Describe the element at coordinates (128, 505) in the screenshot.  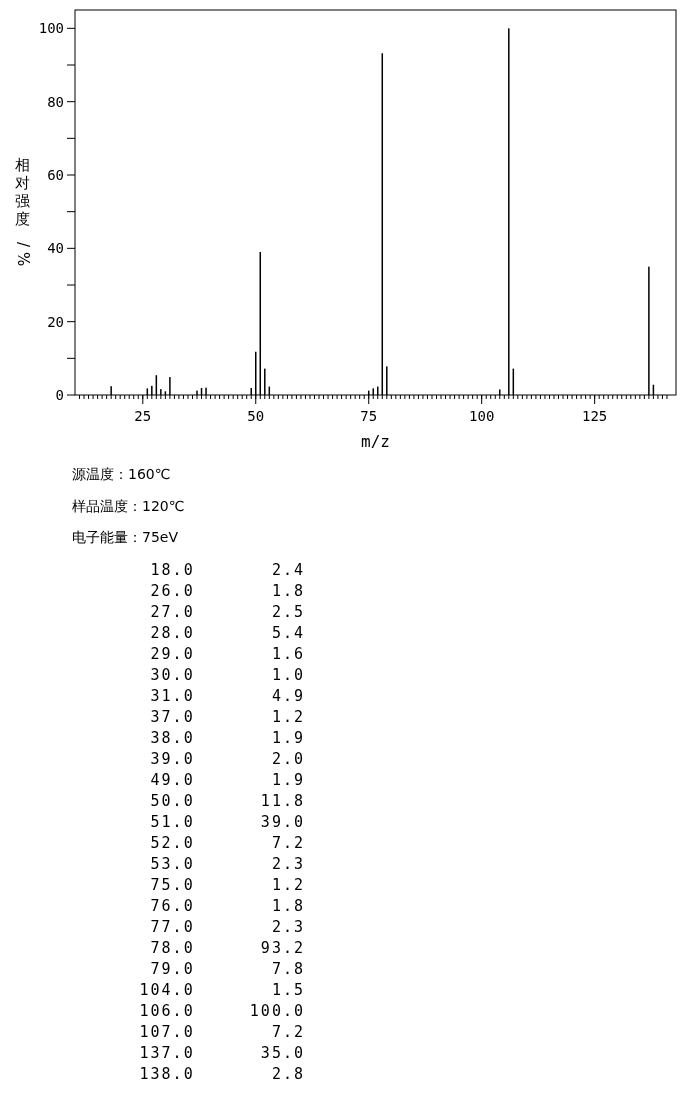
I see `text: 样品温度：120℃` at that location.